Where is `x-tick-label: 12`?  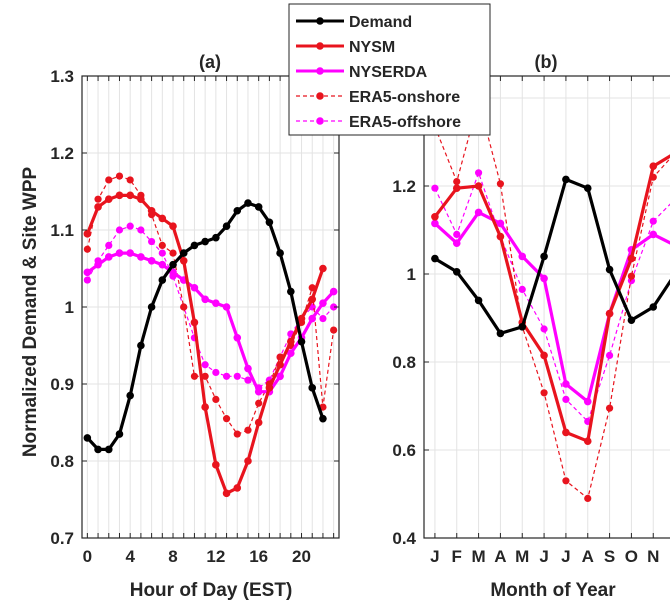 x-tick-label: 12 is located at coordinates (215, 556).